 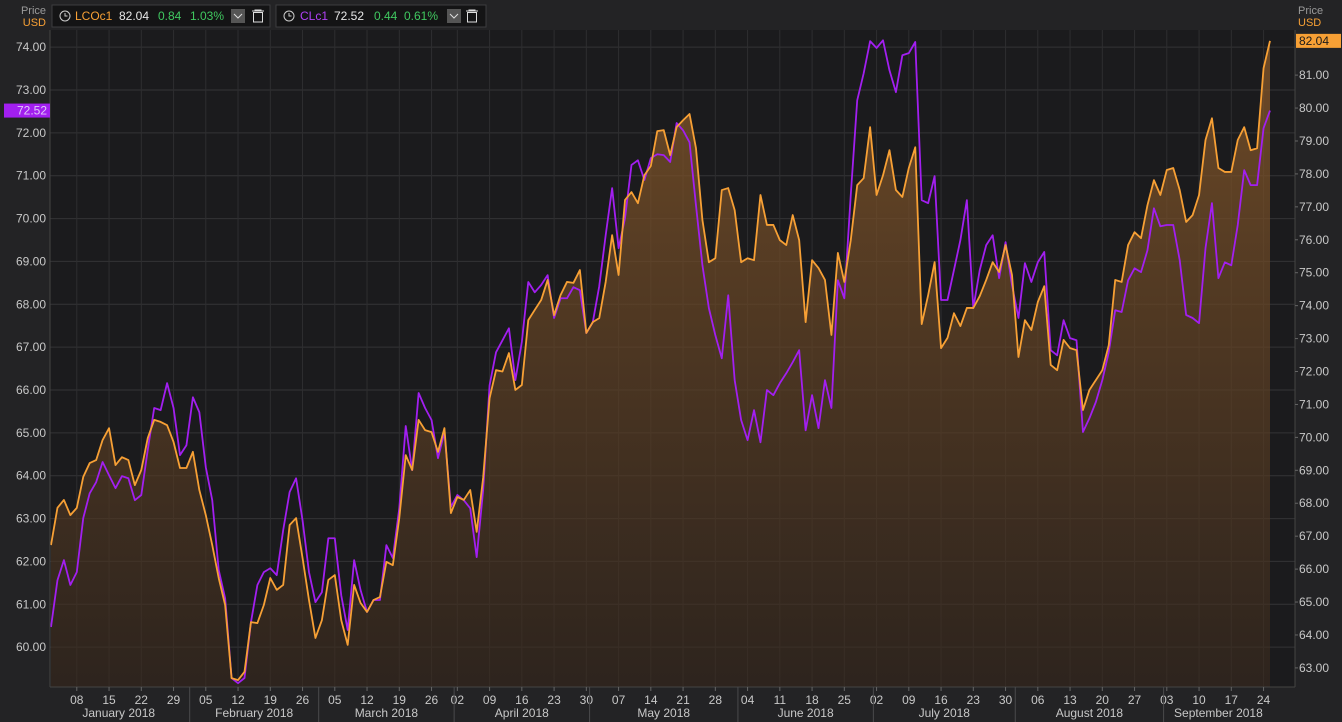 I want to click on legend-item: CLc1 72.52 0.44 0.61%, so click(x=381, y=16).